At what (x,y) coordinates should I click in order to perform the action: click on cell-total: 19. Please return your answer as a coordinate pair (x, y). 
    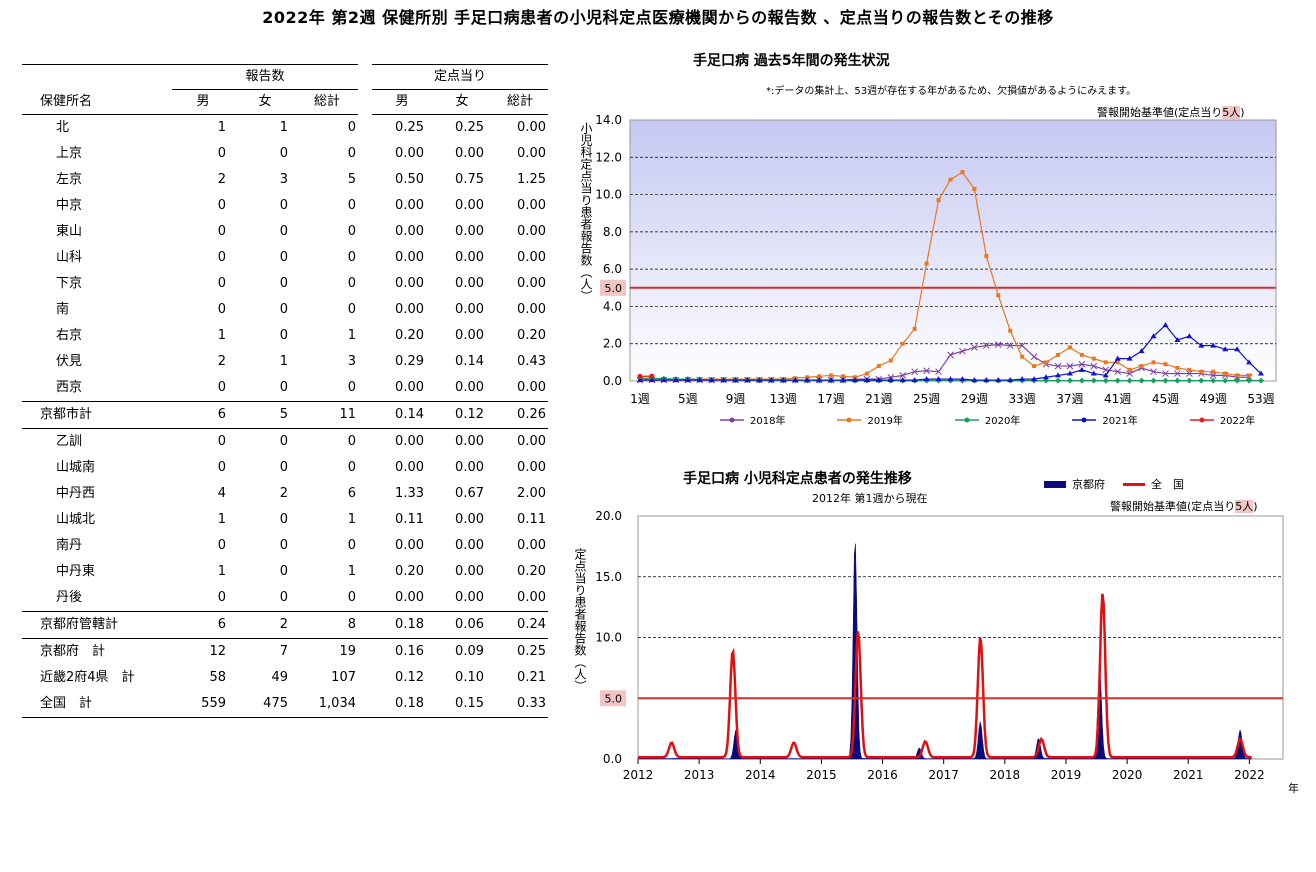
    Looking at the image, I should click on (327, 651).